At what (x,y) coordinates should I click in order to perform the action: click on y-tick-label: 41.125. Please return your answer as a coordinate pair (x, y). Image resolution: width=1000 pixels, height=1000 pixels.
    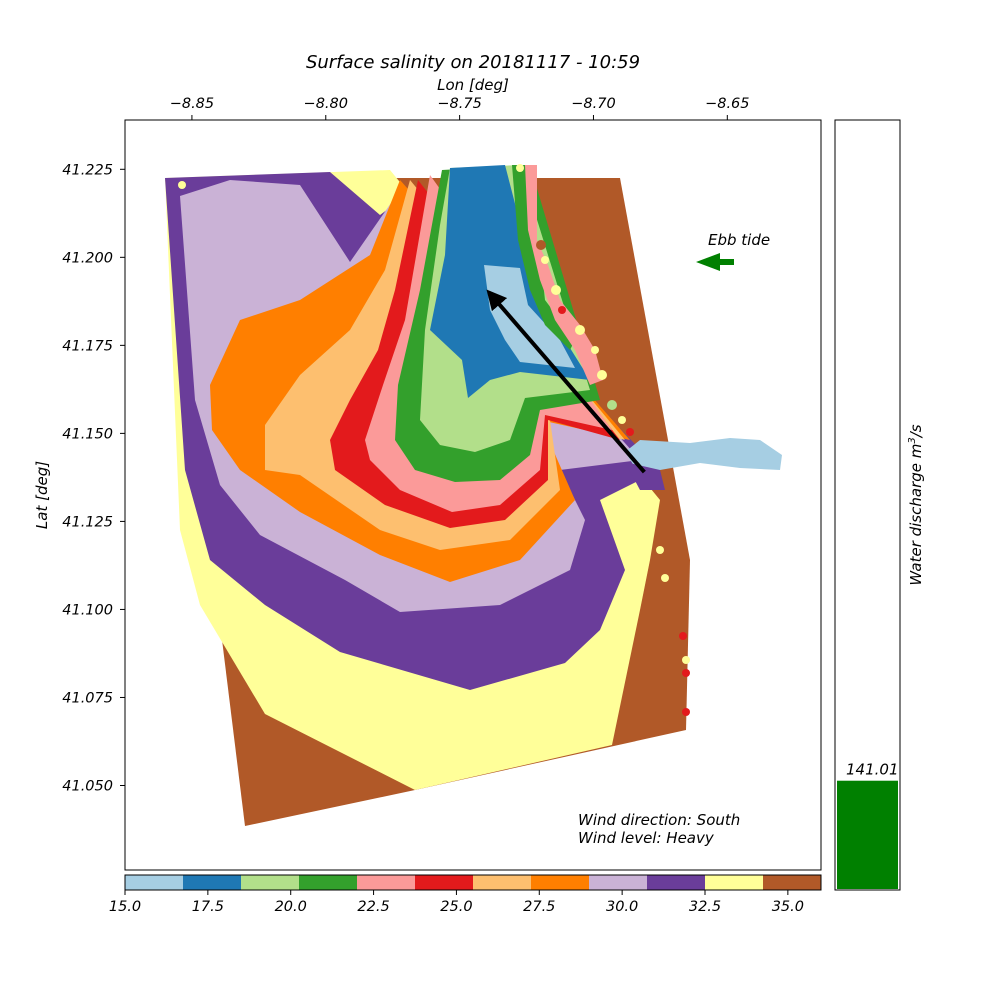
    Looking at the image, I should click on (87, 522).